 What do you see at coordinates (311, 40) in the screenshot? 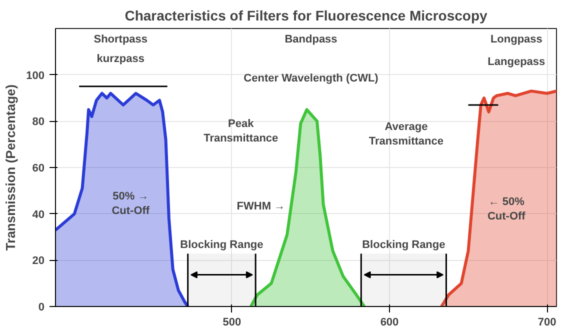
I see `annotation: Bandpass` at bounding box center [311, 40].